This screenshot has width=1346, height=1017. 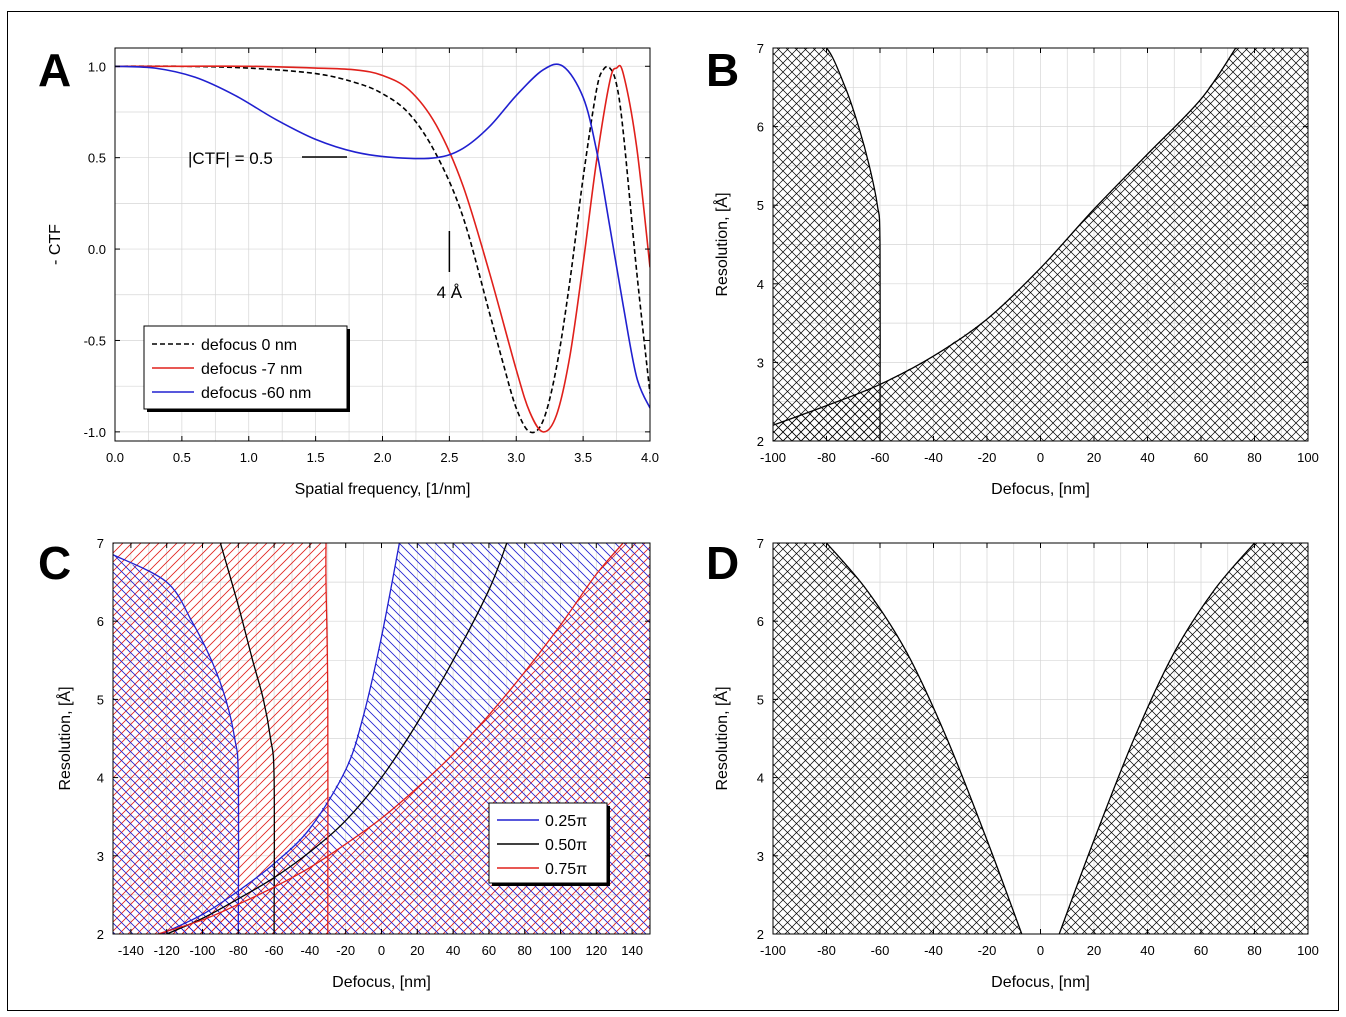 I want to click on panel-c-ytick-label: 2, so click(x=100, y=934).